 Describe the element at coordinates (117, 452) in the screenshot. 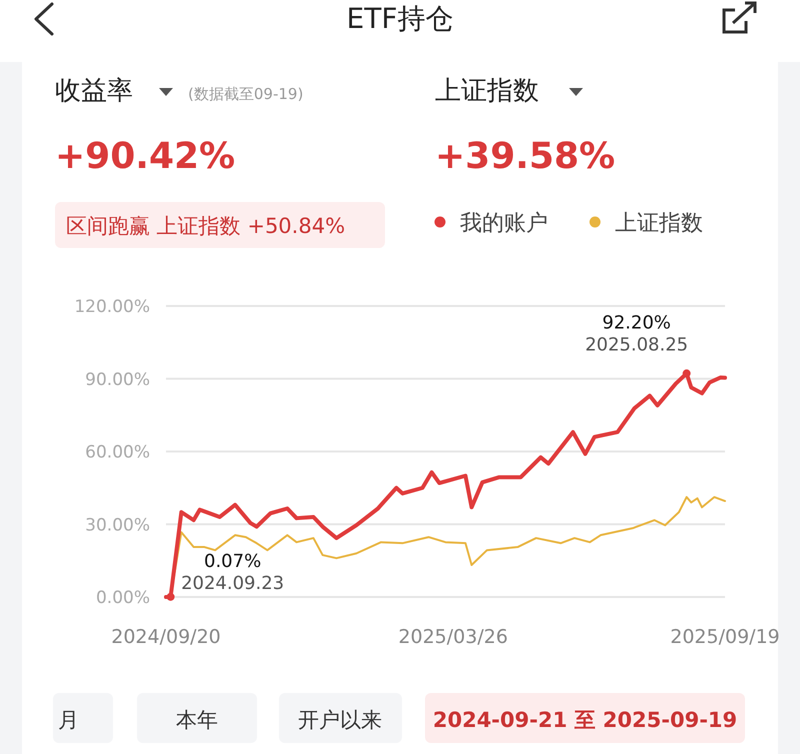

I see `y-tick-label: 60.00%` at that location.